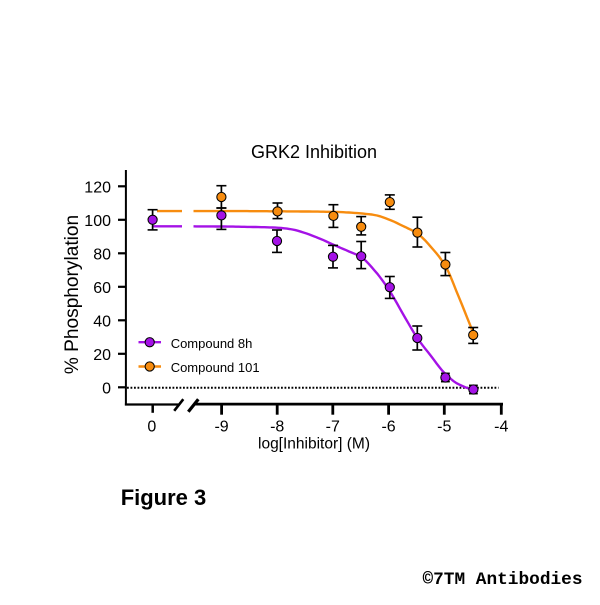 The width and height of the screenshot is (600, 605). What do you see at coordinates (97, 221) in the screenshot?
I see `svg-text: 100` at bounding box center [97, 221].